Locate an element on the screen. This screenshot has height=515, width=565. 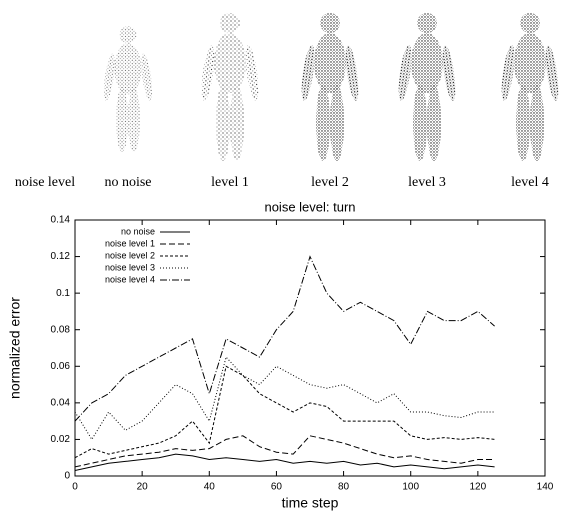
x-tick-label: 140 is located at coordinates (545, 487).